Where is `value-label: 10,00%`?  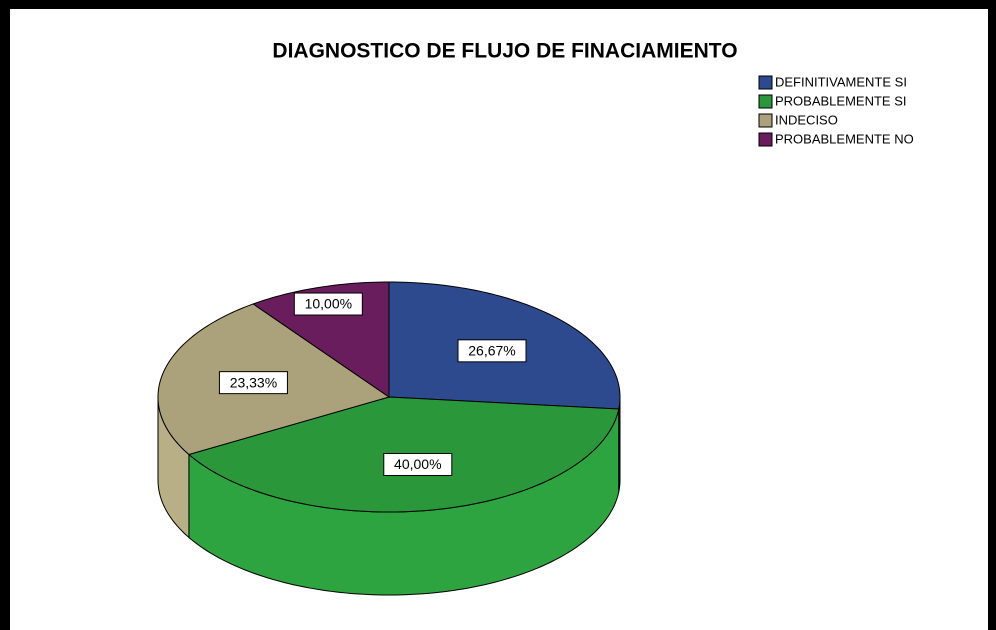 value-label: 10,00% is located at coordinates (328, 304).